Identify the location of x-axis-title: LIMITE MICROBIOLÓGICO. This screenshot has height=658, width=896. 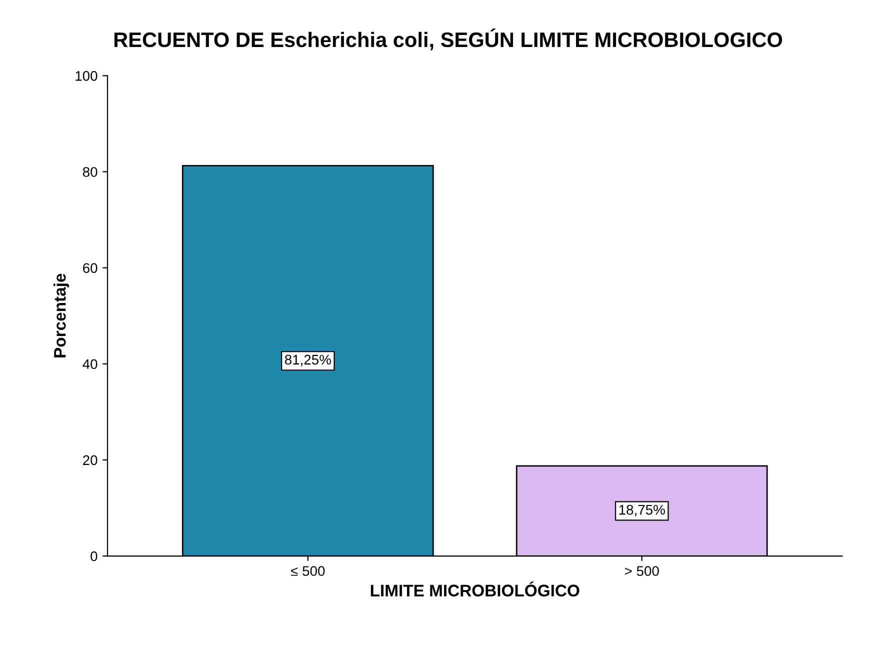
(475, 589).